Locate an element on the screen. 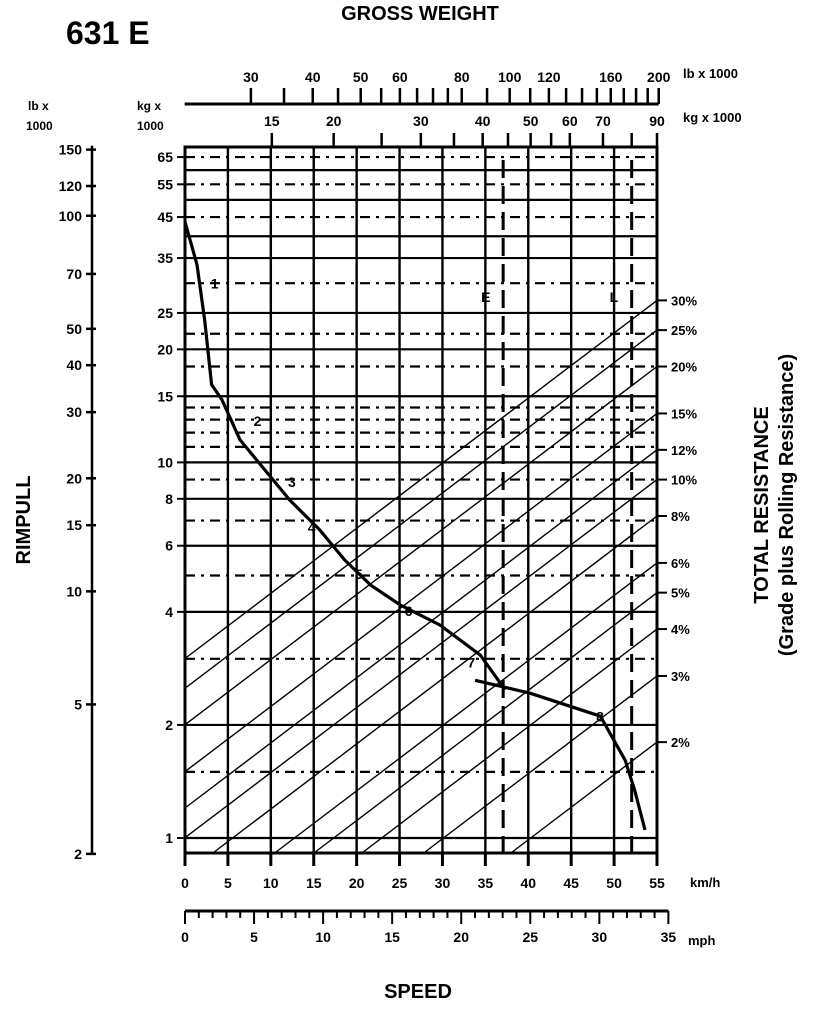 Image resolution: width=829 pixels, height=1024 pixels. lb-tick-label: 40 is located at coordinates (74, 365).